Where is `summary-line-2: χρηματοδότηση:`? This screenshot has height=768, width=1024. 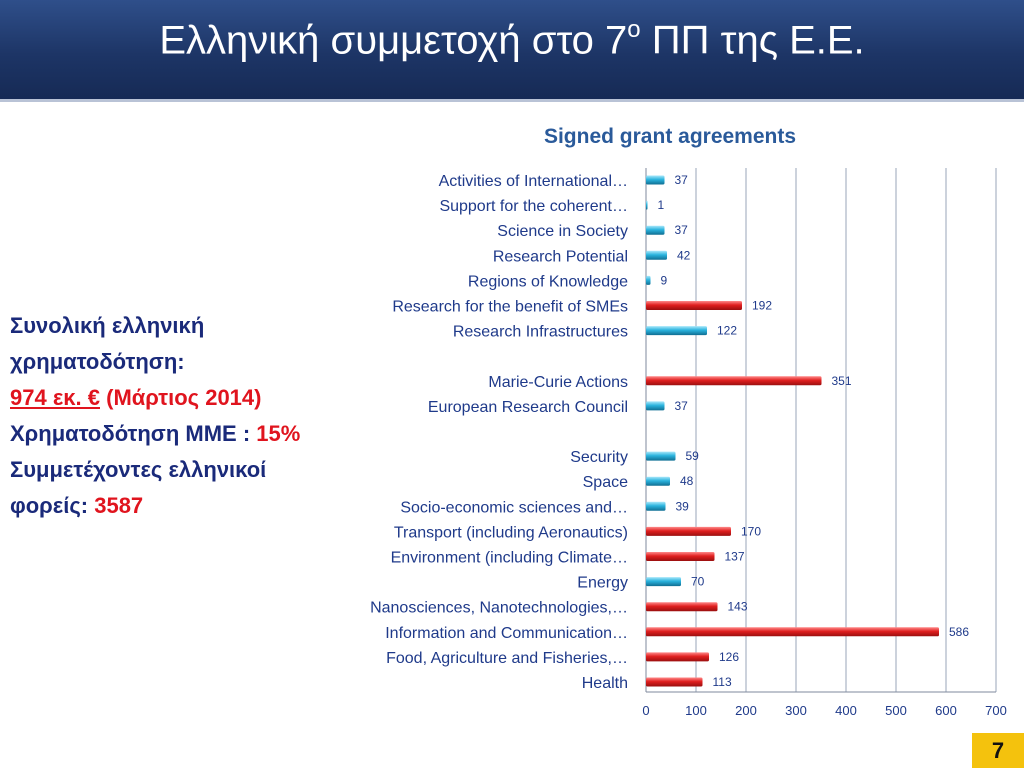 summary-line-2: χρηματοδότηση: is located at coordinates (97, 361).